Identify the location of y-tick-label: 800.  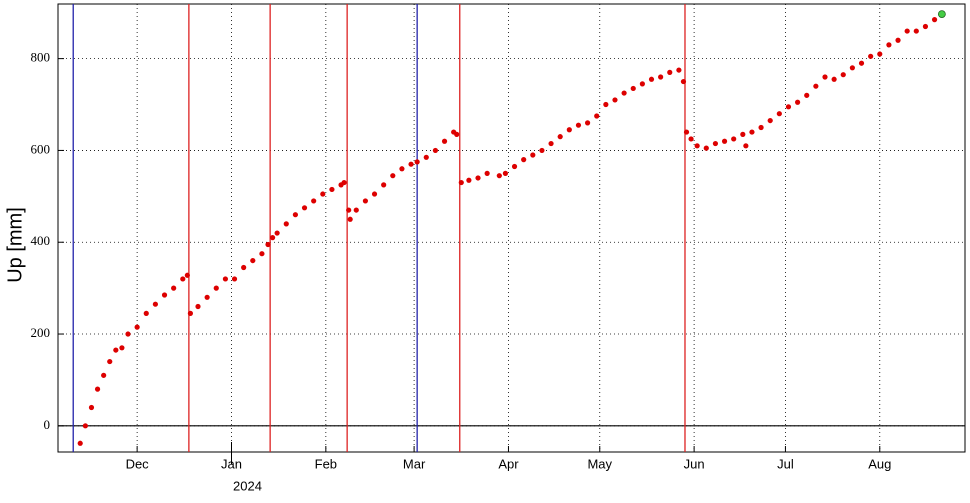
(41, 57).